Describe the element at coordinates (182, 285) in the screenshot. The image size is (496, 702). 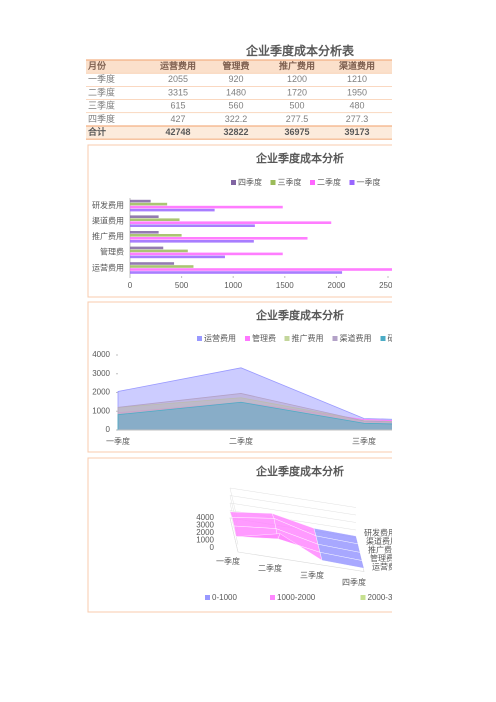
I see `x-tick-label: 500` at that location.